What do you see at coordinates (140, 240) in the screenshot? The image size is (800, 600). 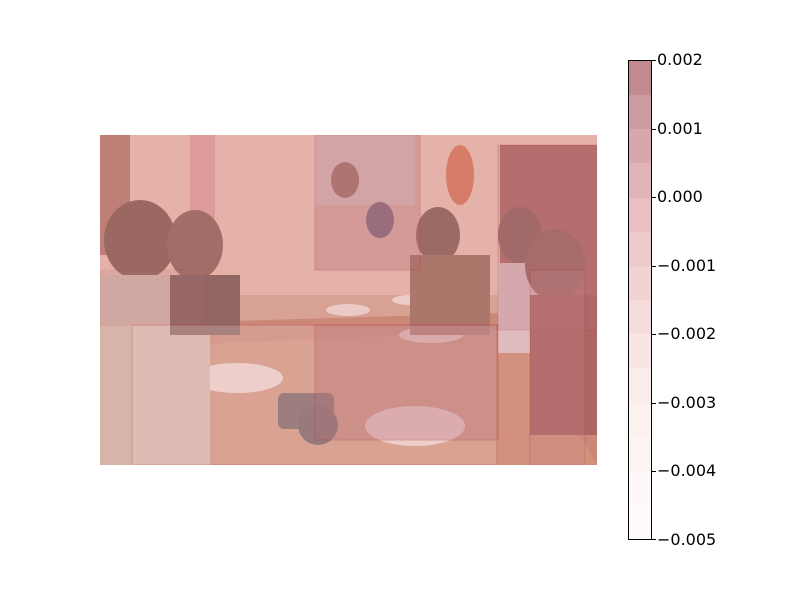 I see `person-left-head` at bounding box center [140, 240].